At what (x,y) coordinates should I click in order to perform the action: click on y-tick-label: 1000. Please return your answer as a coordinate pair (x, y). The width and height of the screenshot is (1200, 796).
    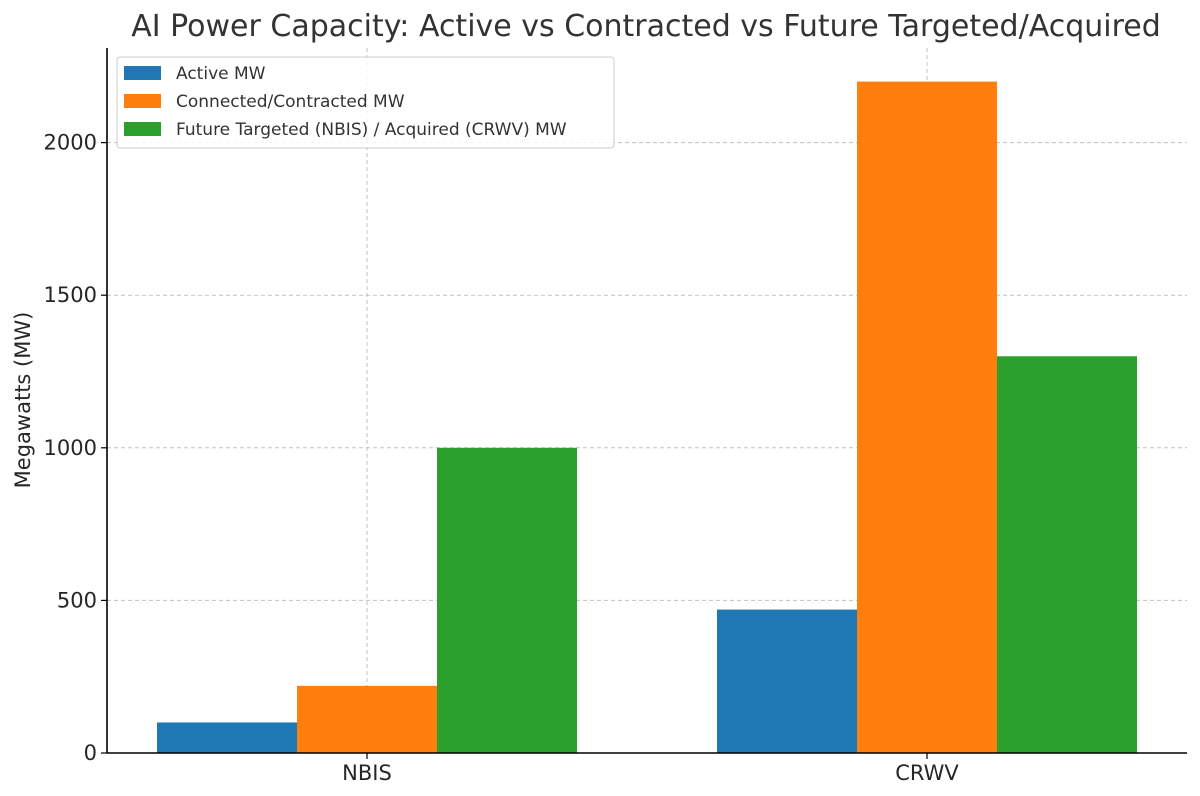
    Looking at the image, I should click on (70, 448).